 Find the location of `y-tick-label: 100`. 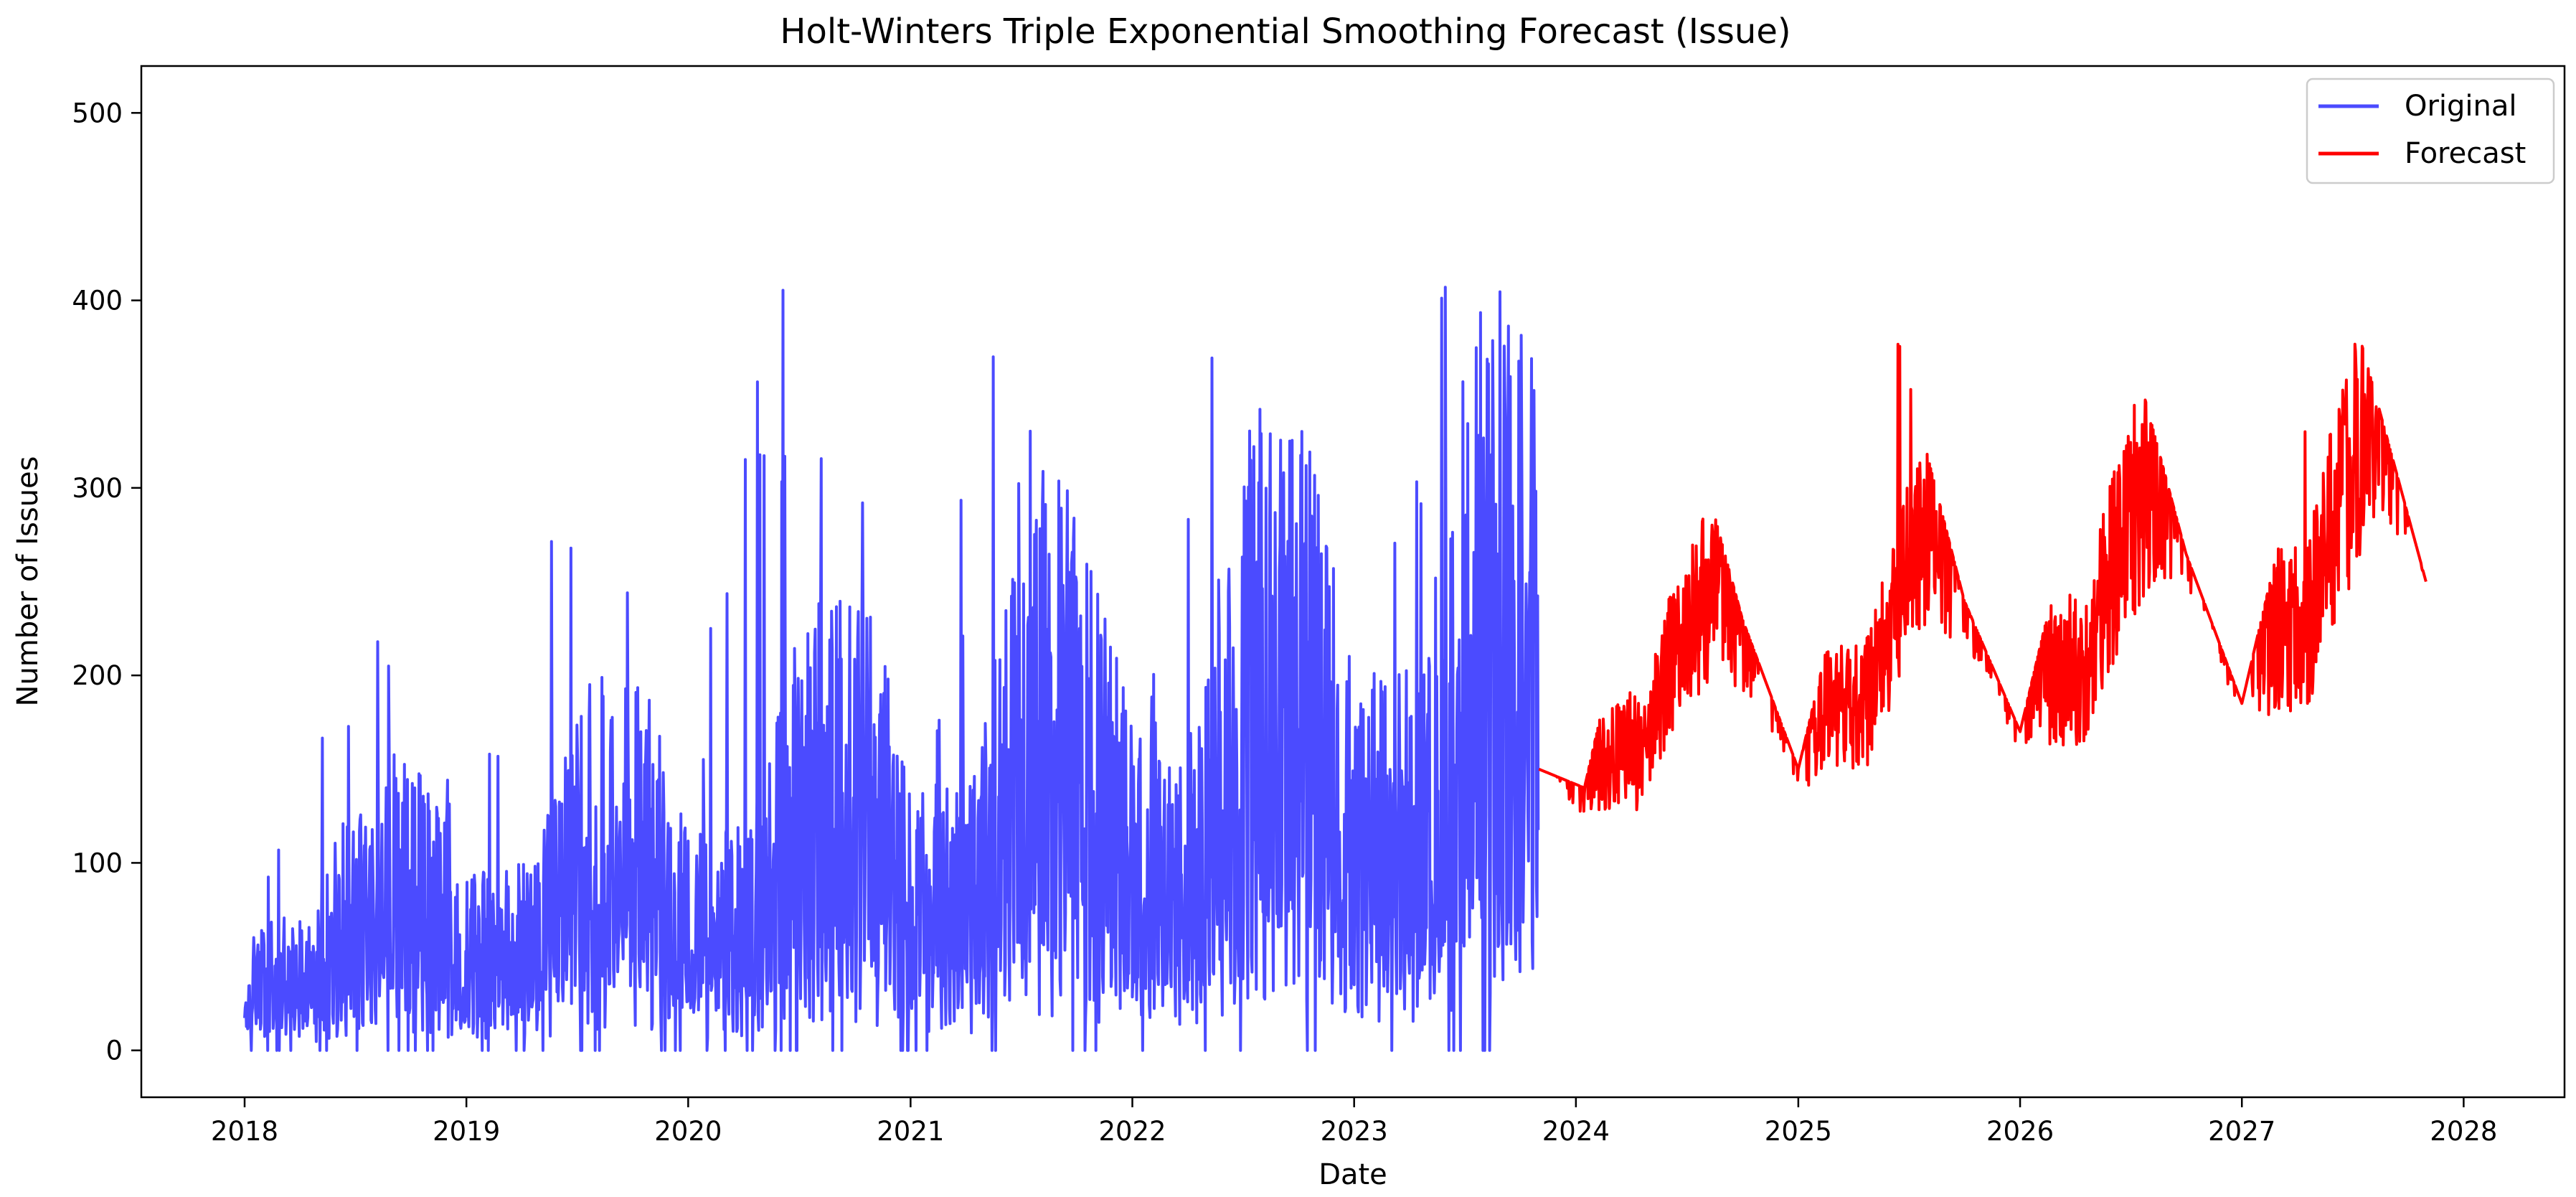

y-tick-label: 100 is located at coordinates (97, 863).